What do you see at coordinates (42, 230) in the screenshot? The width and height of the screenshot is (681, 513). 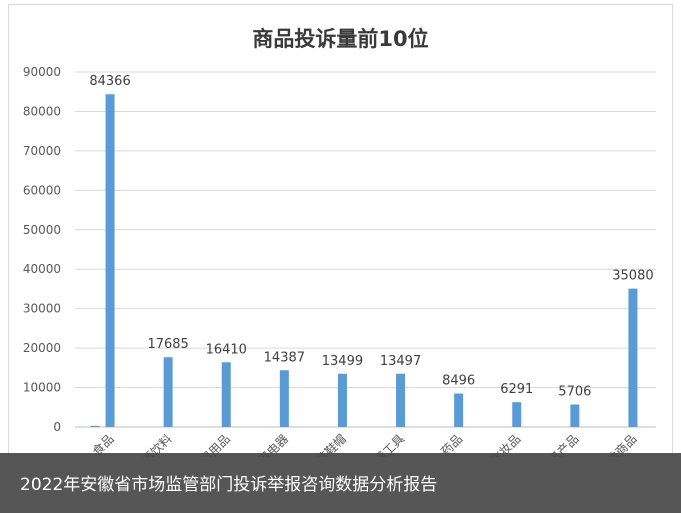 I see `y-tick-label: 50000` at bounding box center [42, 230].